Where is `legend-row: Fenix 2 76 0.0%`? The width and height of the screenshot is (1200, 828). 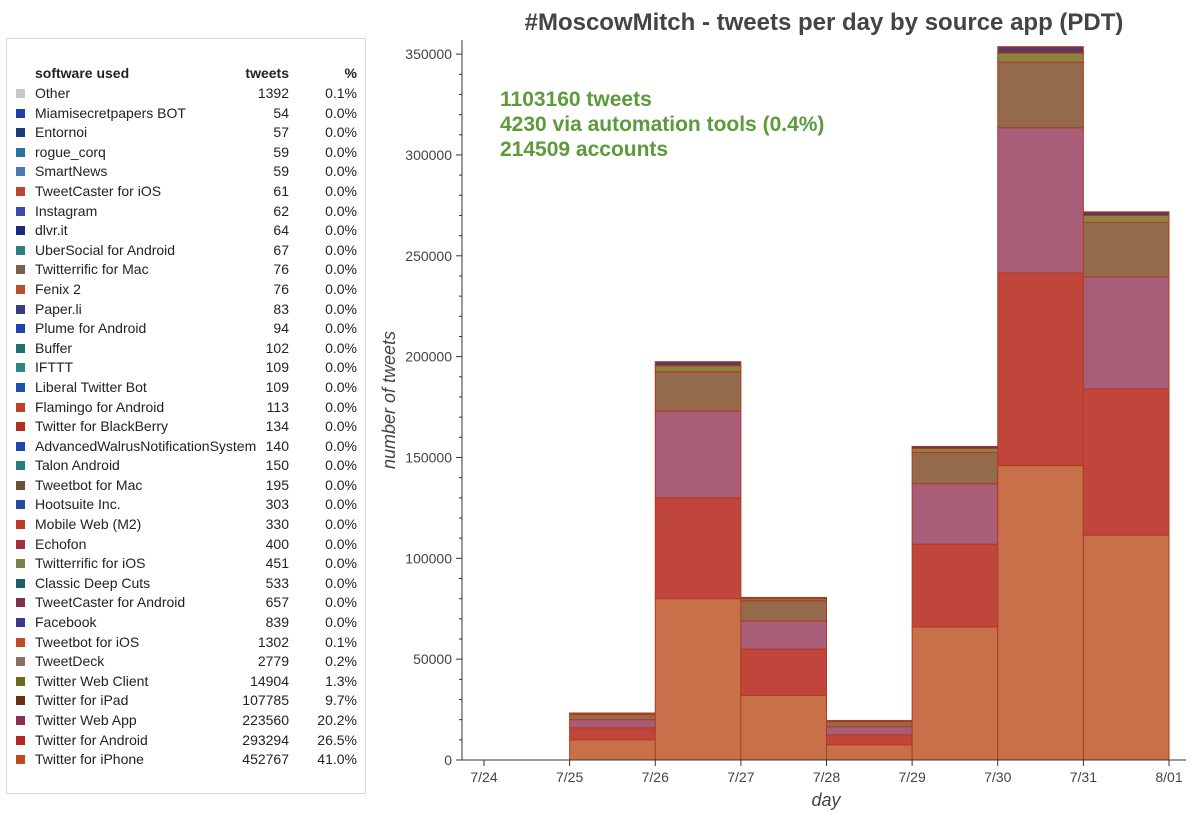 legend-row: Fenix 2 76 0.0% is located at coordinates (189, 290).